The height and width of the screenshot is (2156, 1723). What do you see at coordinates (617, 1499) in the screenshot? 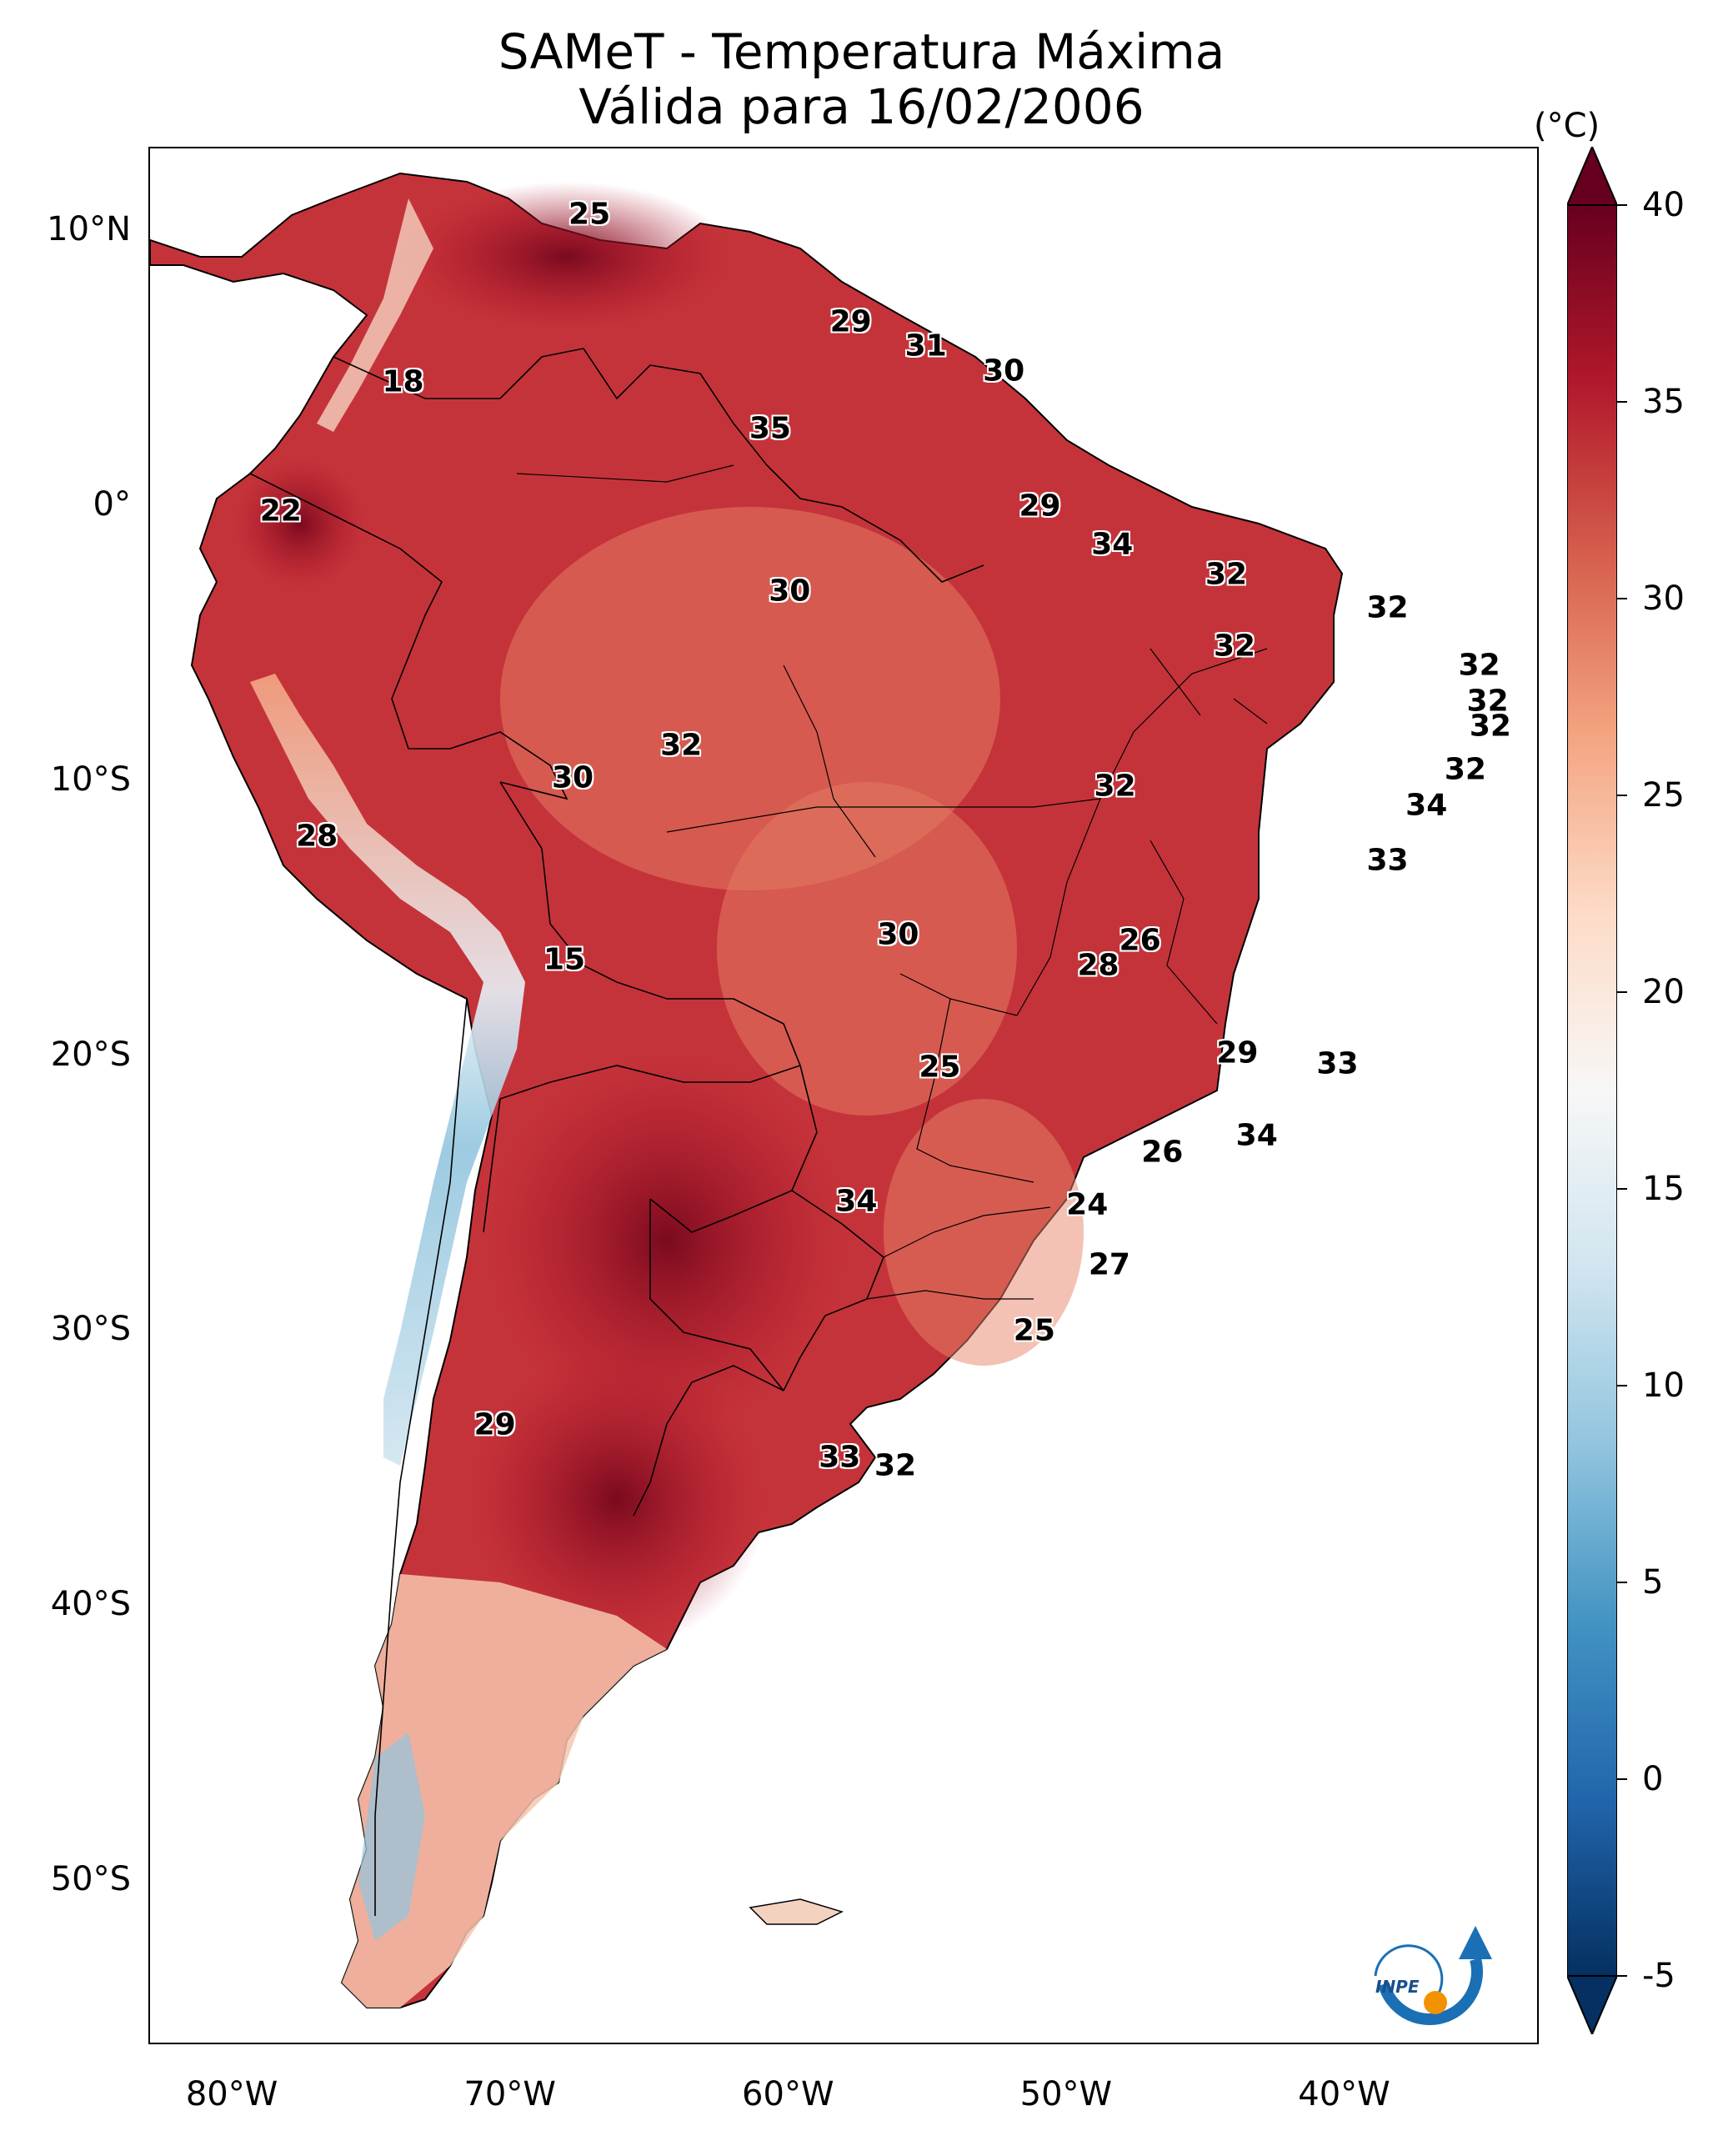
I see `pampas-hotspot` at bounding box center [617, 1499].